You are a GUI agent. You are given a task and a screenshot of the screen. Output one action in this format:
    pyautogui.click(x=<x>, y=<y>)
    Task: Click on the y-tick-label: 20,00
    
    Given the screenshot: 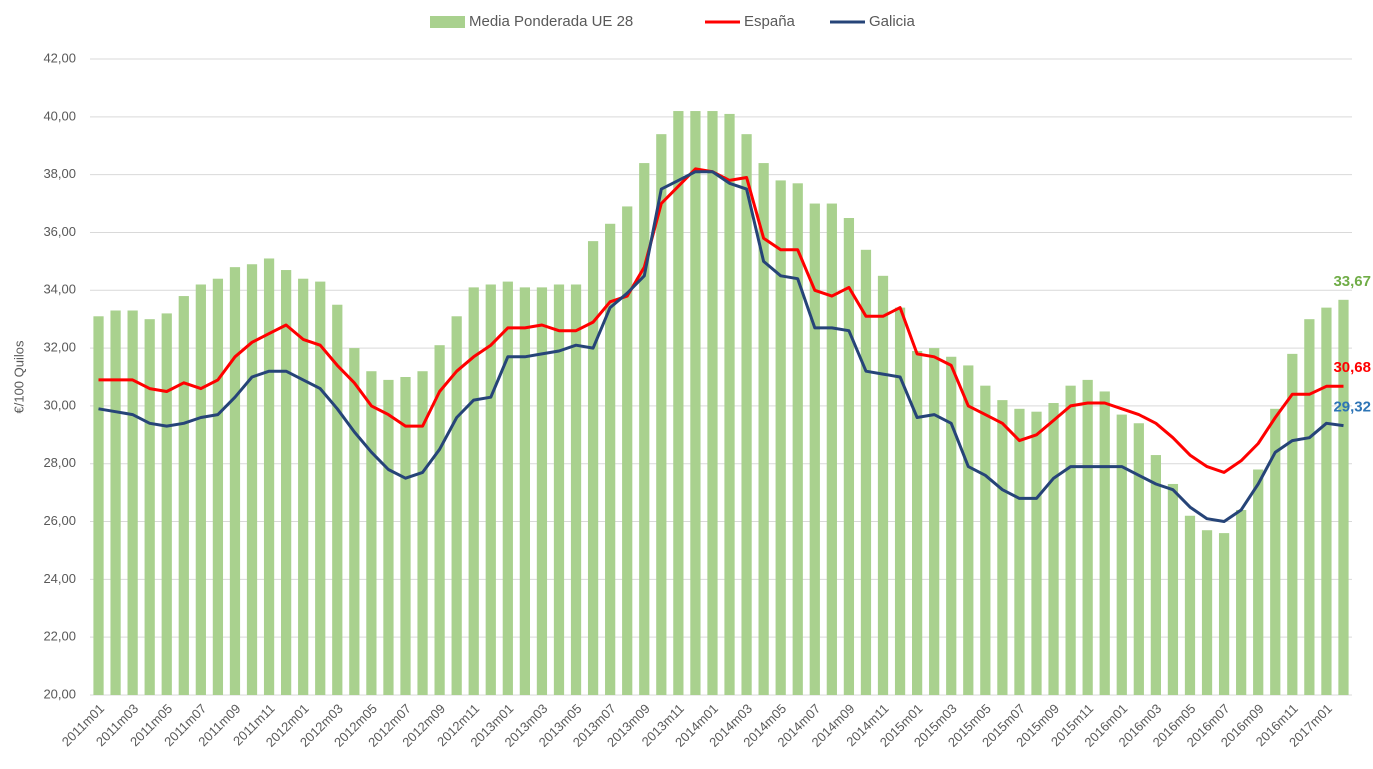 What is the action you would take?
    pyautogui.click(x=59, y=693)
    